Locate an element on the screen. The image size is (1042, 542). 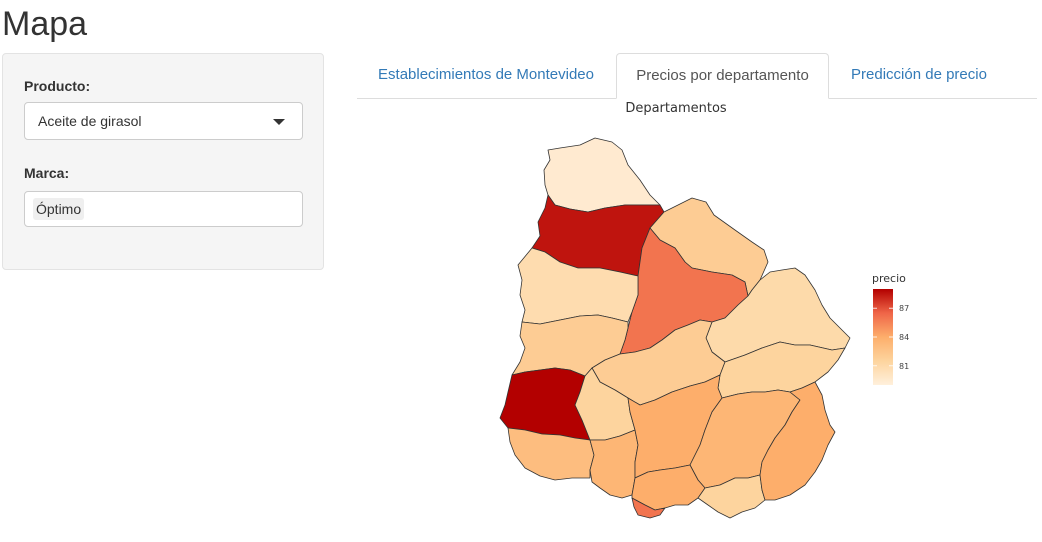
brand-tag: Óptimo is located at coordinates (59, 209).